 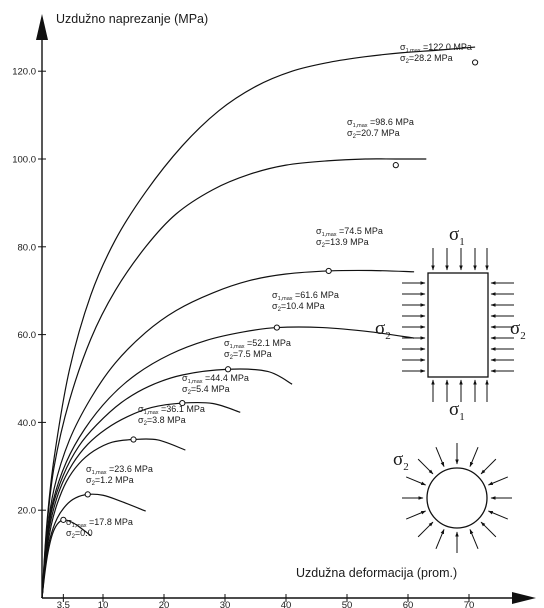 I want to click on x-tick-label: 50, so click(x=347, y=604).